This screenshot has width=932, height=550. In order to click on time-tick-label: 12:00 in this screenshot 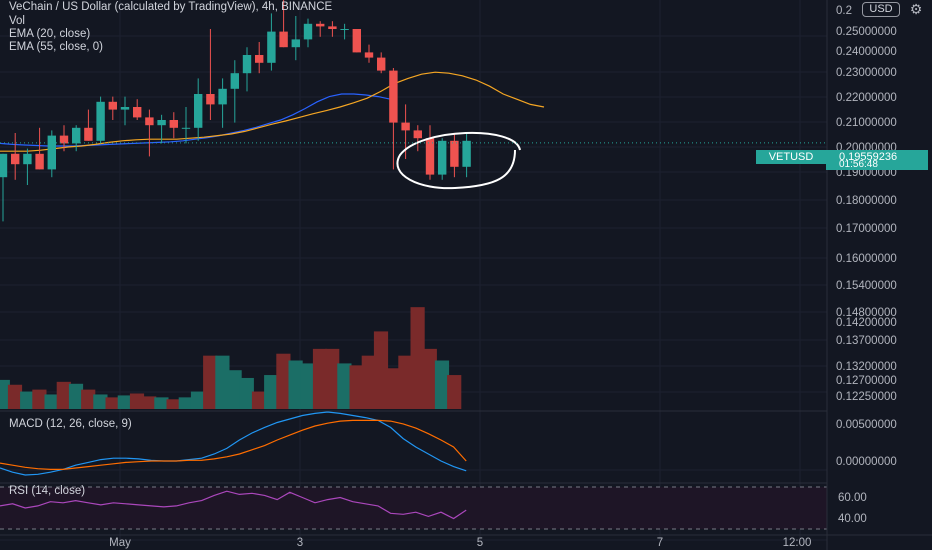, I will do `click(797, 543)`.